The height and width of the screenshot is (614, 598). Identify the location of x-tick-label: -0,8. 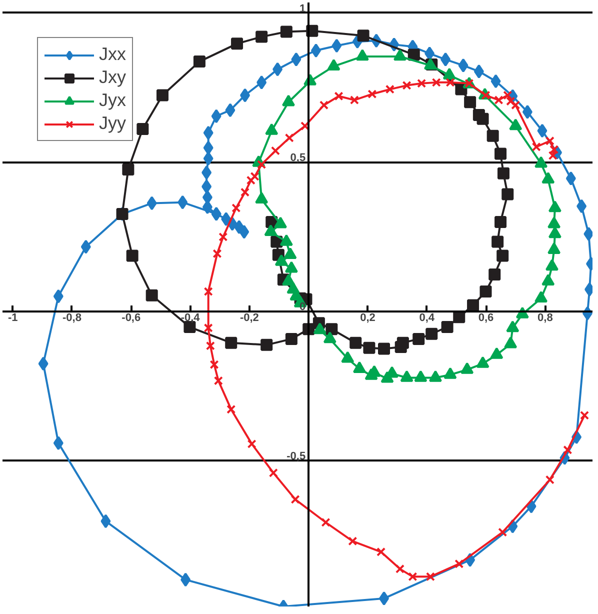
(72, 318).